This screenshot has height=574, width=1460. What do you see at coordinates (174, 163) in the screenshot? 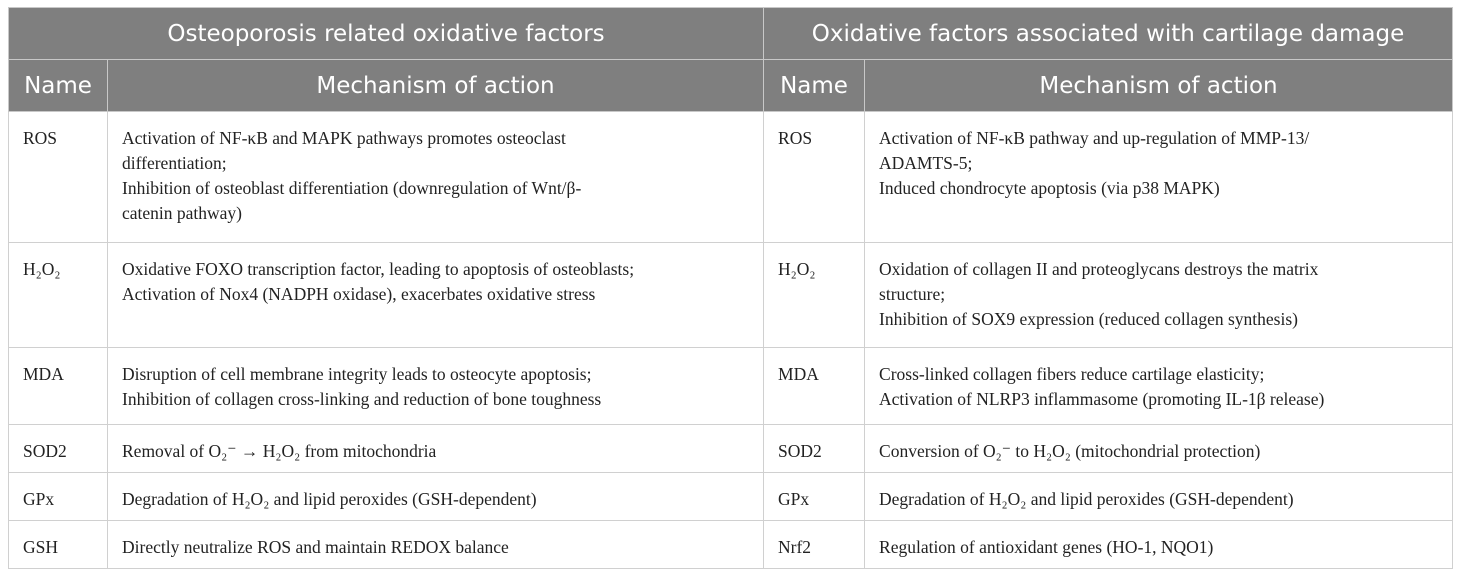
I see `mechanism-line: differentiation;` at bounding box center [174, 163].